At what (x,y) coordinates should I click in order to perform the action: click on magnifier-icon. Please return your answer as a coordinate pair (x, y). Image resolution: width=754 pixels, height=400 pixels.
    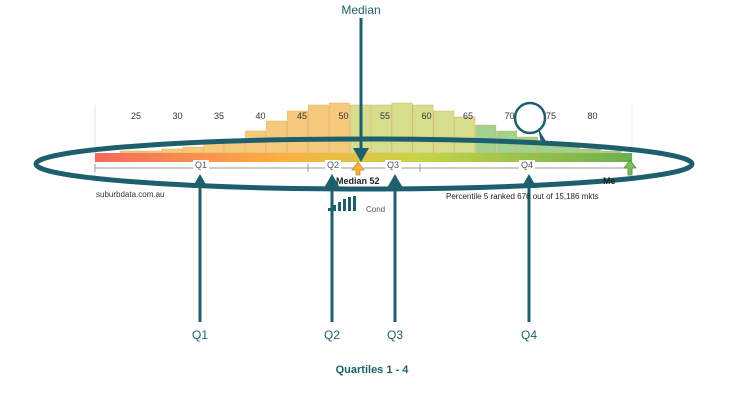
    Looking at the image, I should click on (530, 122).